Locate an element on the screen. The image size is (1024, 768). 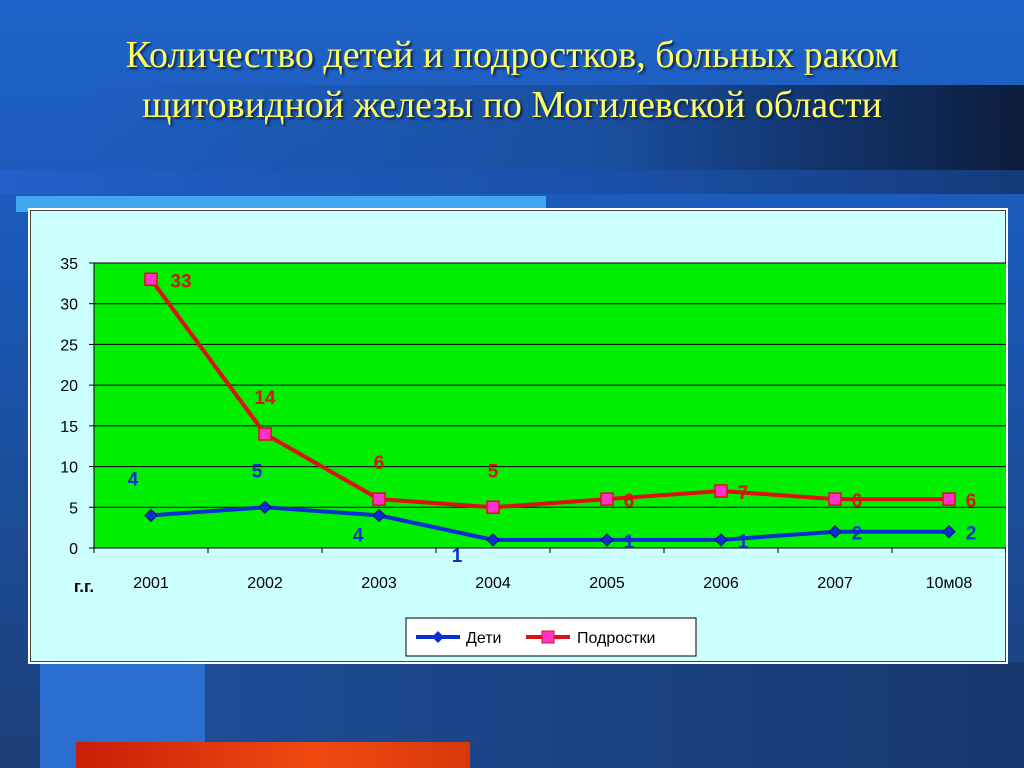
slide-title-line2: щитовидной железы по Могилевской области is located at coordinates (512, 105).